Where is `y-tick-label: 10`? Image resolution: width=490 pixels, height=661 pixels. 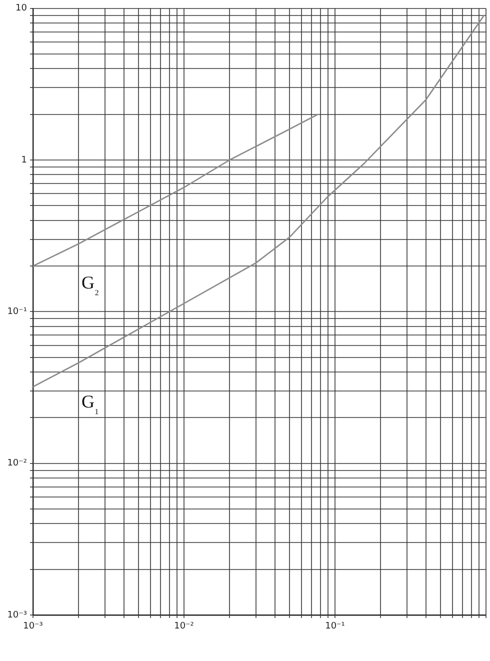 y-tick-label: 10 is located at coordinates (22, 9).